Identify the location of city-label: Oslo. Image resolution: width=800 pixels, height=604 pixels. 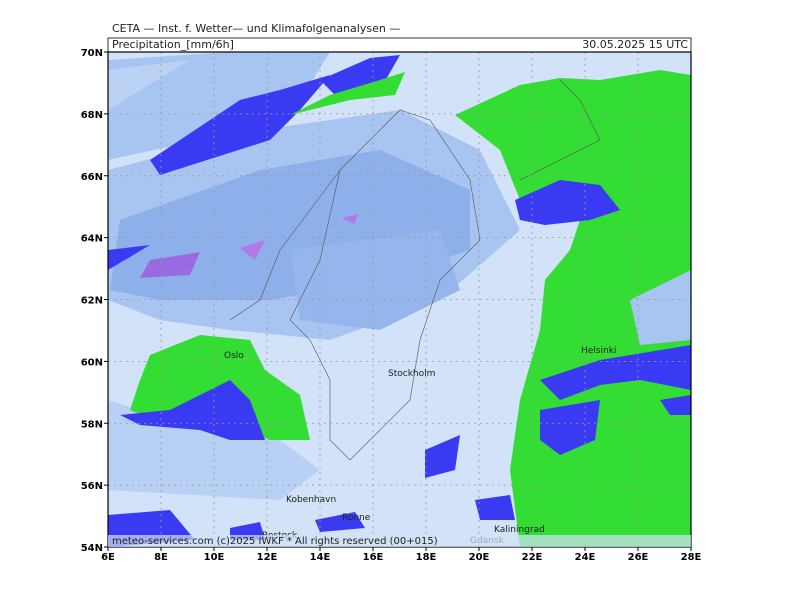
(234, 356).